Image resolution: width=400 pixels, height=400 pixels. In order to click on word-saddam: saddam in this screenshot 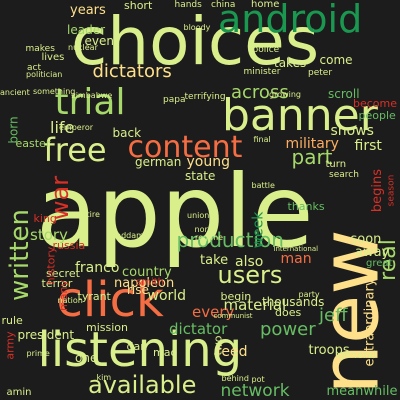, I will do `click(128, 235)`.